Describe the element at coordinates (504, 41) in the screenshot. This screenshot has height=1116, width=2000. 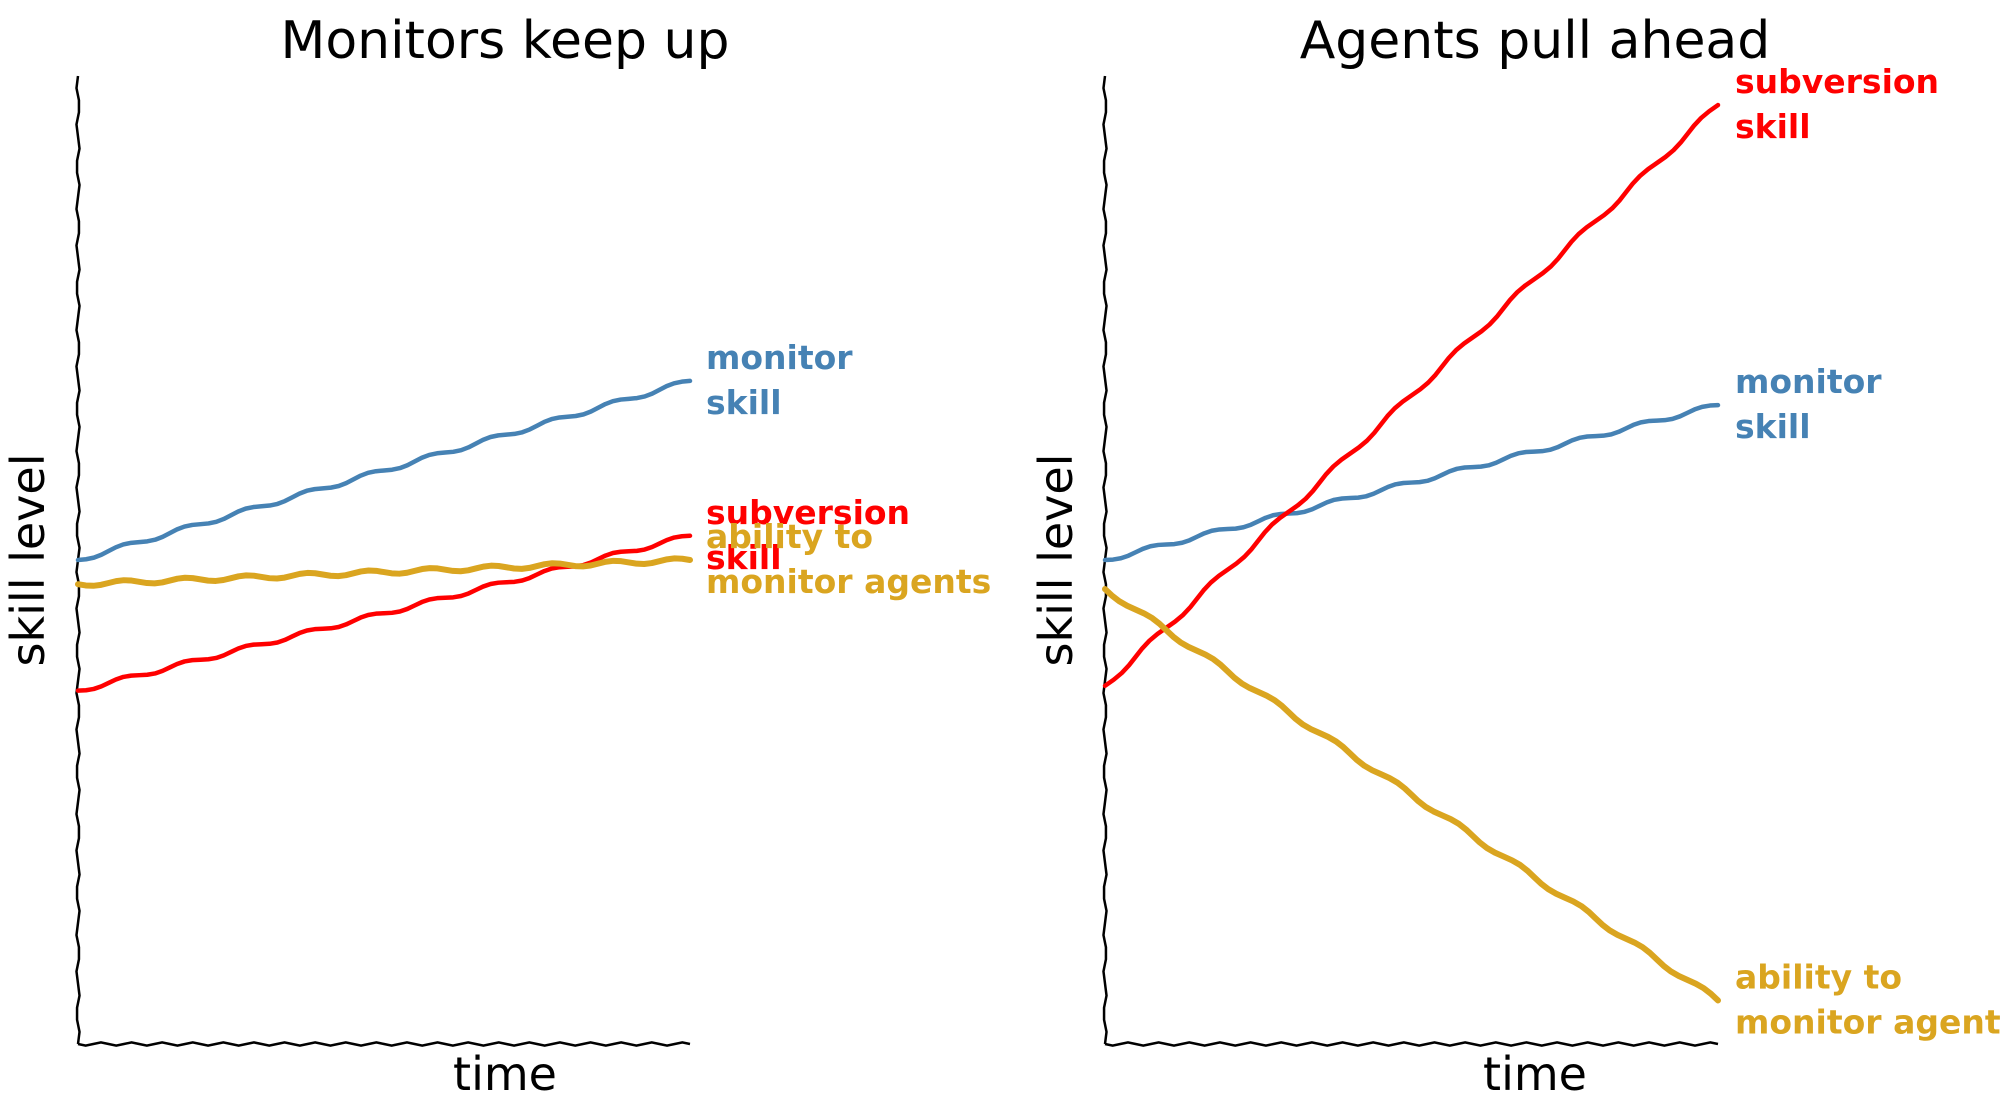
I see `chart-title: Monitors keep up` at that location.